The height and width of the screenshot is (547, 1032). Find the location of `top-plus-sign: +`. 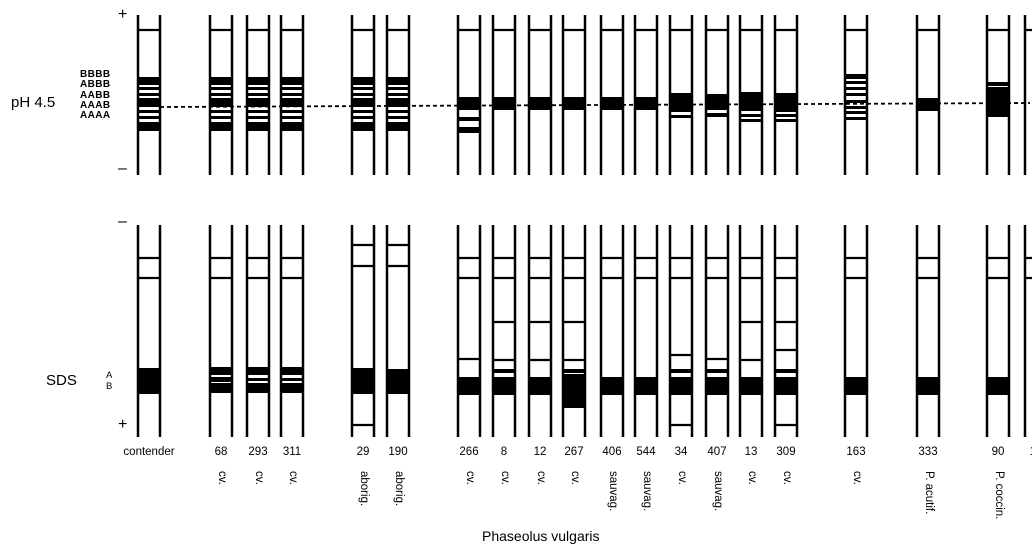

top-plus-sign: + is located at coordinates (123, 14).